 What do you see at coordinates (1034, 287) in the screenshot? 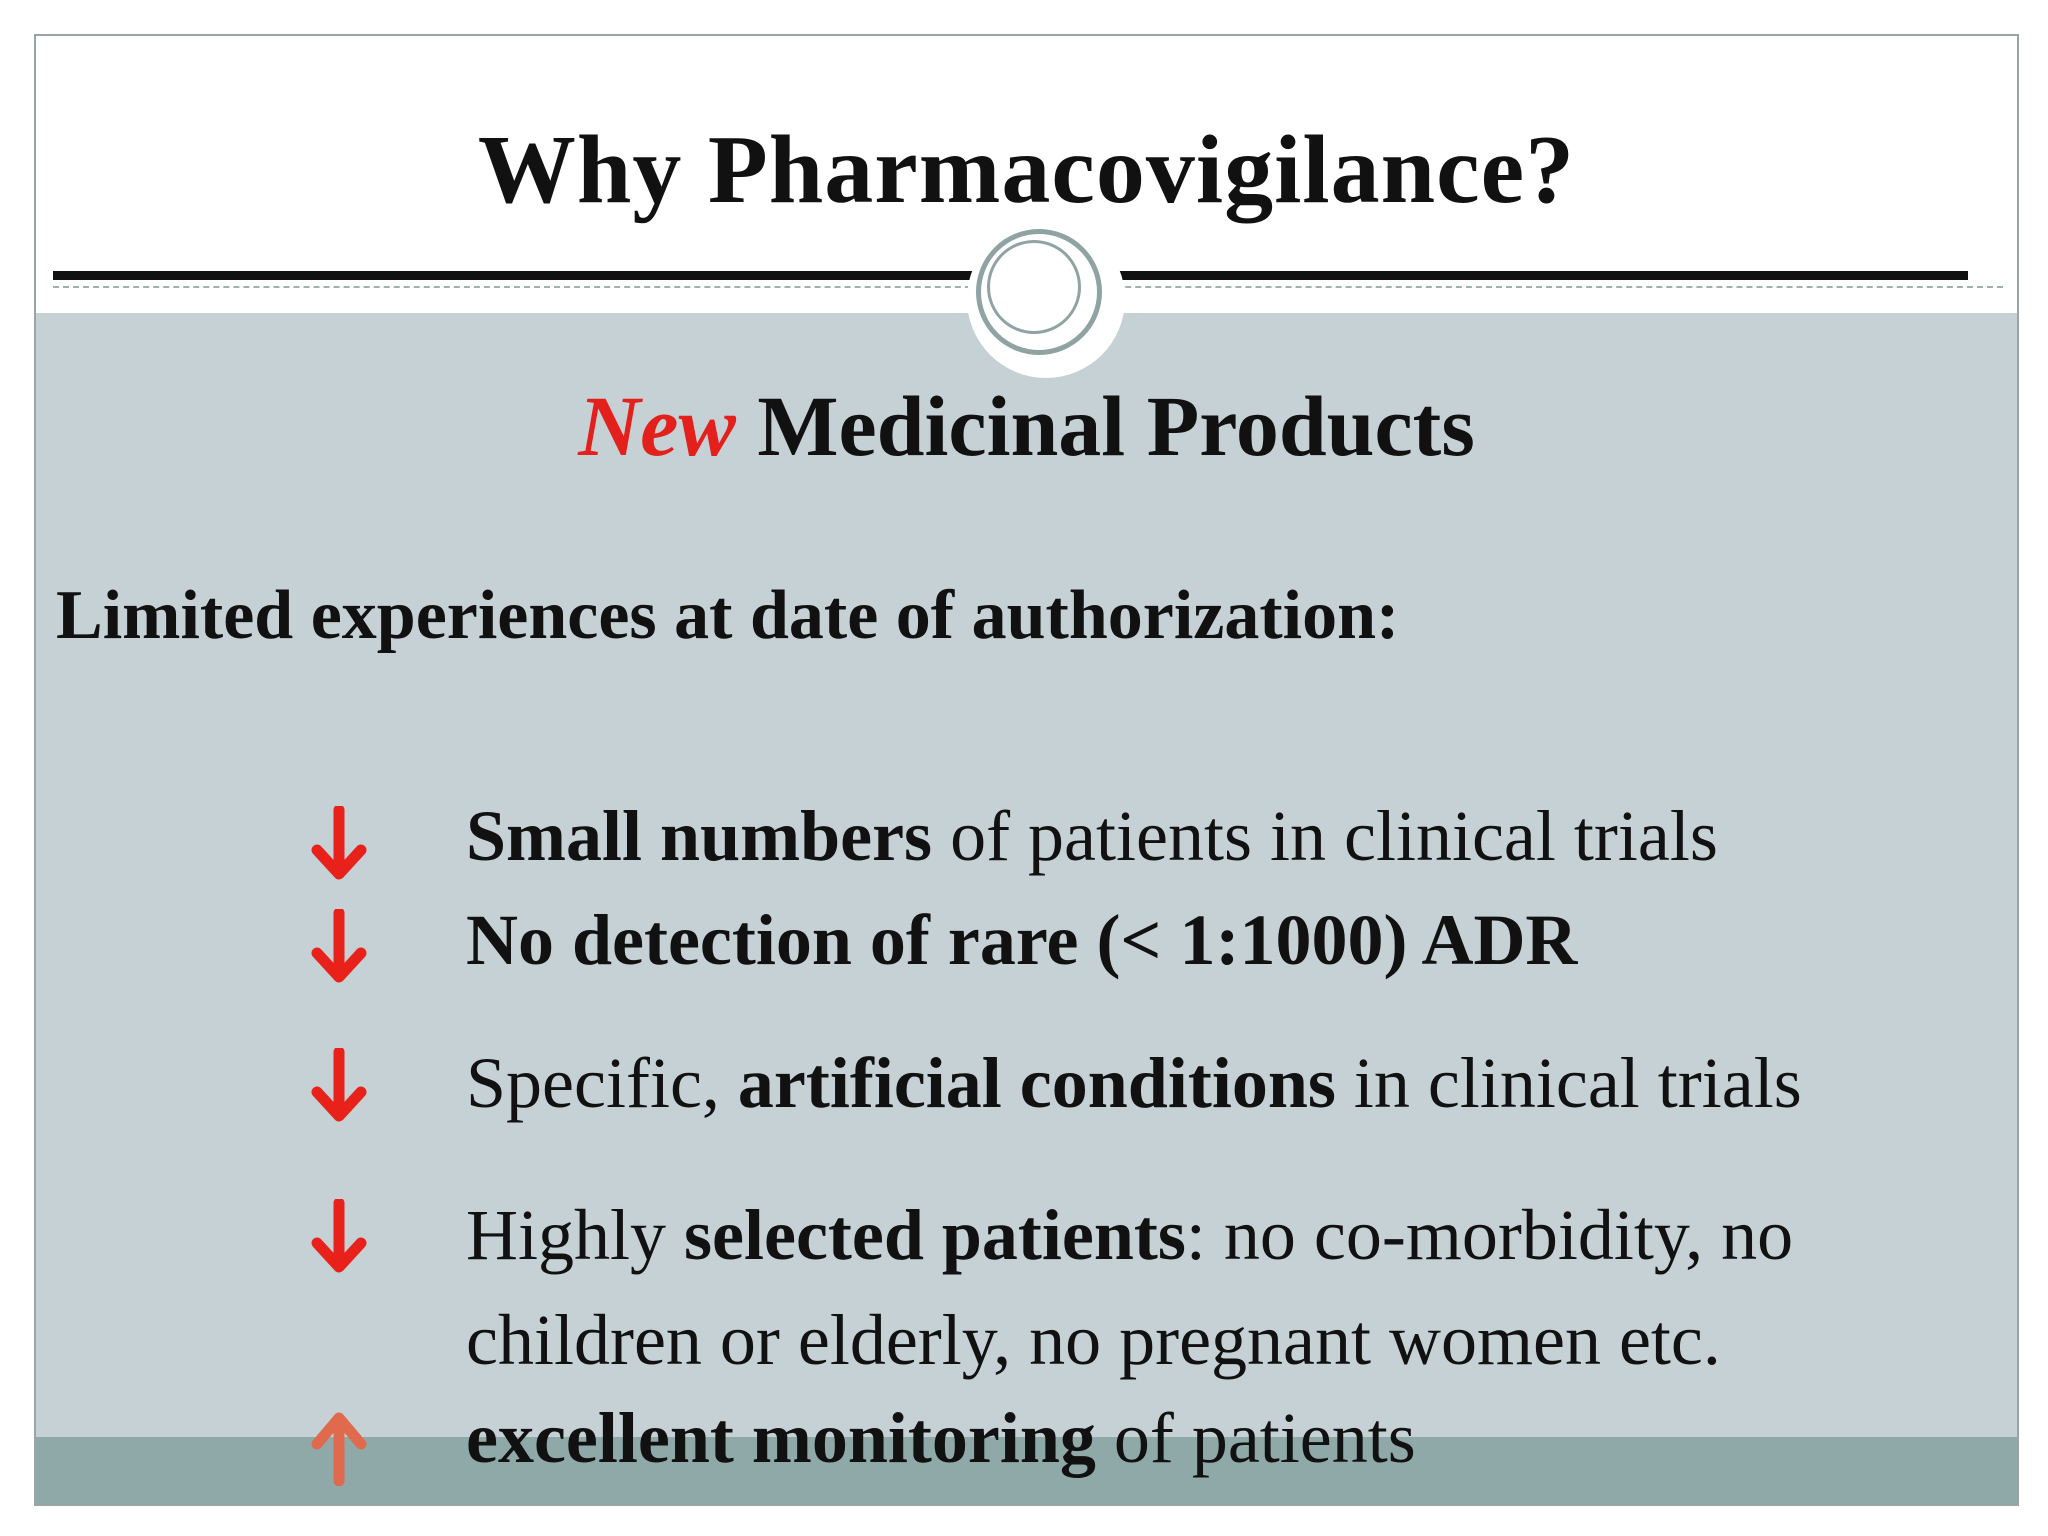
I see `circle-ornament-inner-ring` at bounding box center [1034, 287].